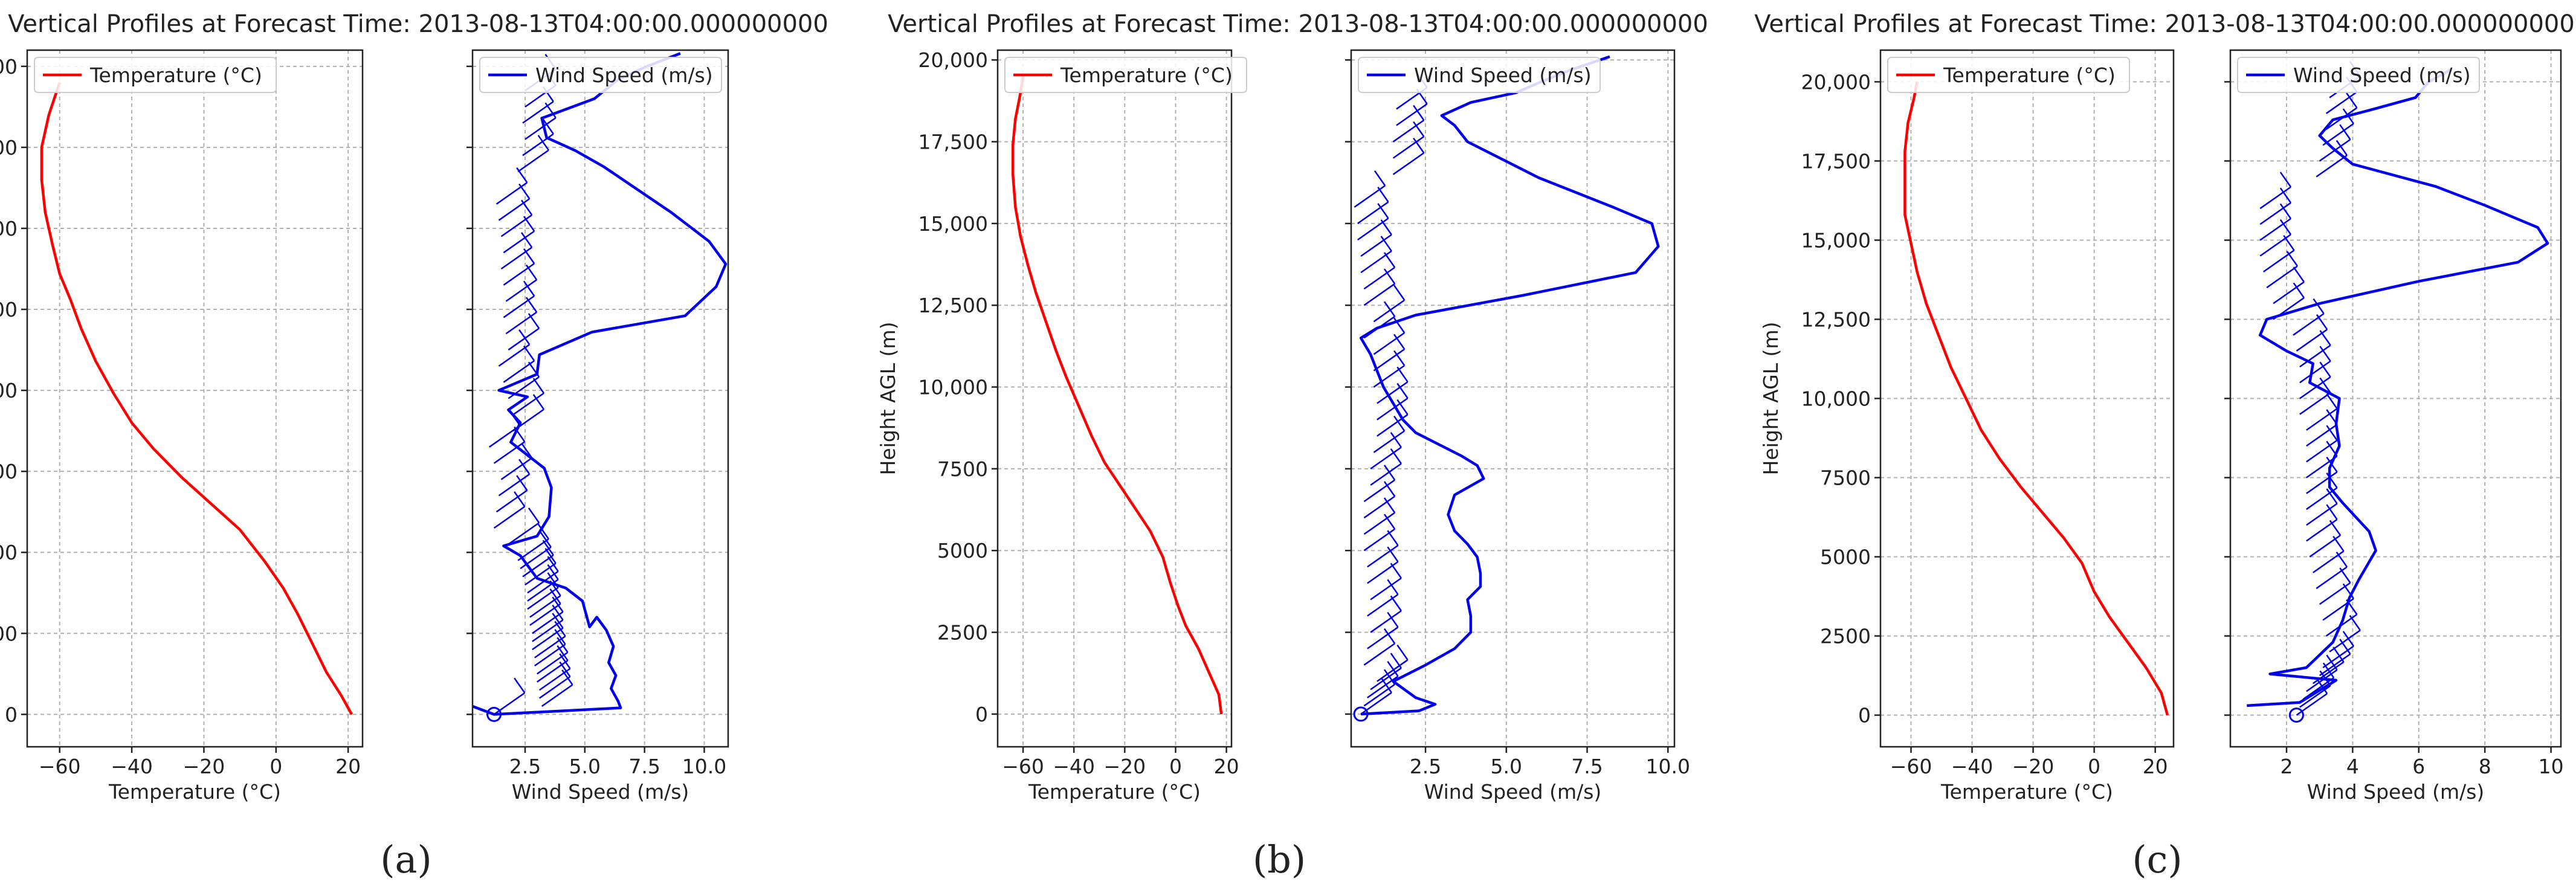 This screenshot has height=893, width=2576. Describe the element at coordinates (1513, 792) in the screenshot. I see `x-axis-label: Wind Speed (m/s)` at that location.